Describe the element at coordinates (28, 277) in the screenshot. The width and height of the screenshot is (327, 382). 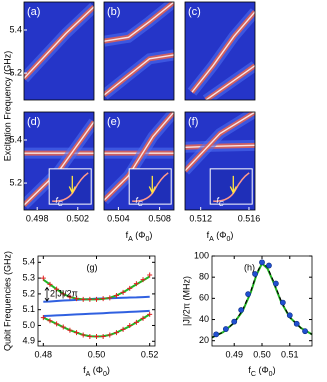
I see `y-tick-label: 5.3` at that location.